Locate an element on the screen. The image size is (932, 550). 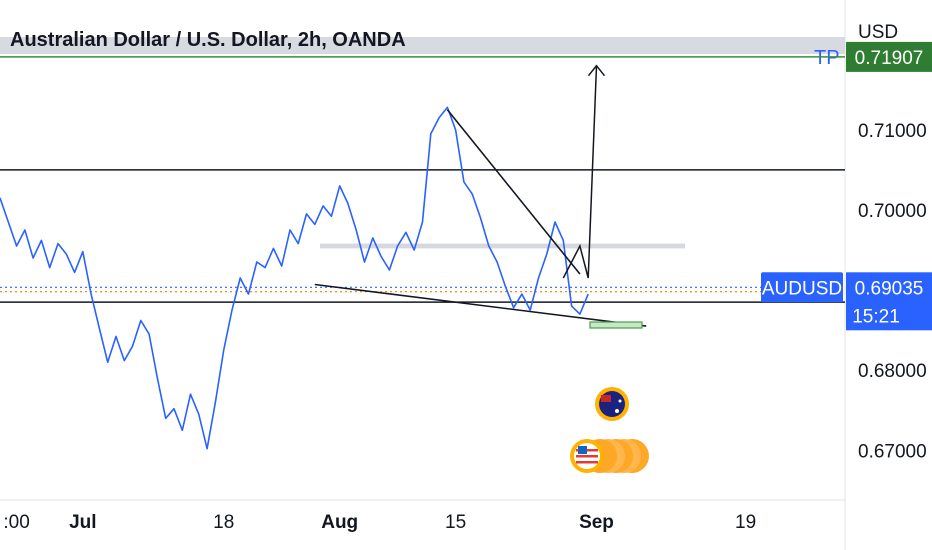
price-tick-label: 0.71000 is located at coordinates (892, 131).